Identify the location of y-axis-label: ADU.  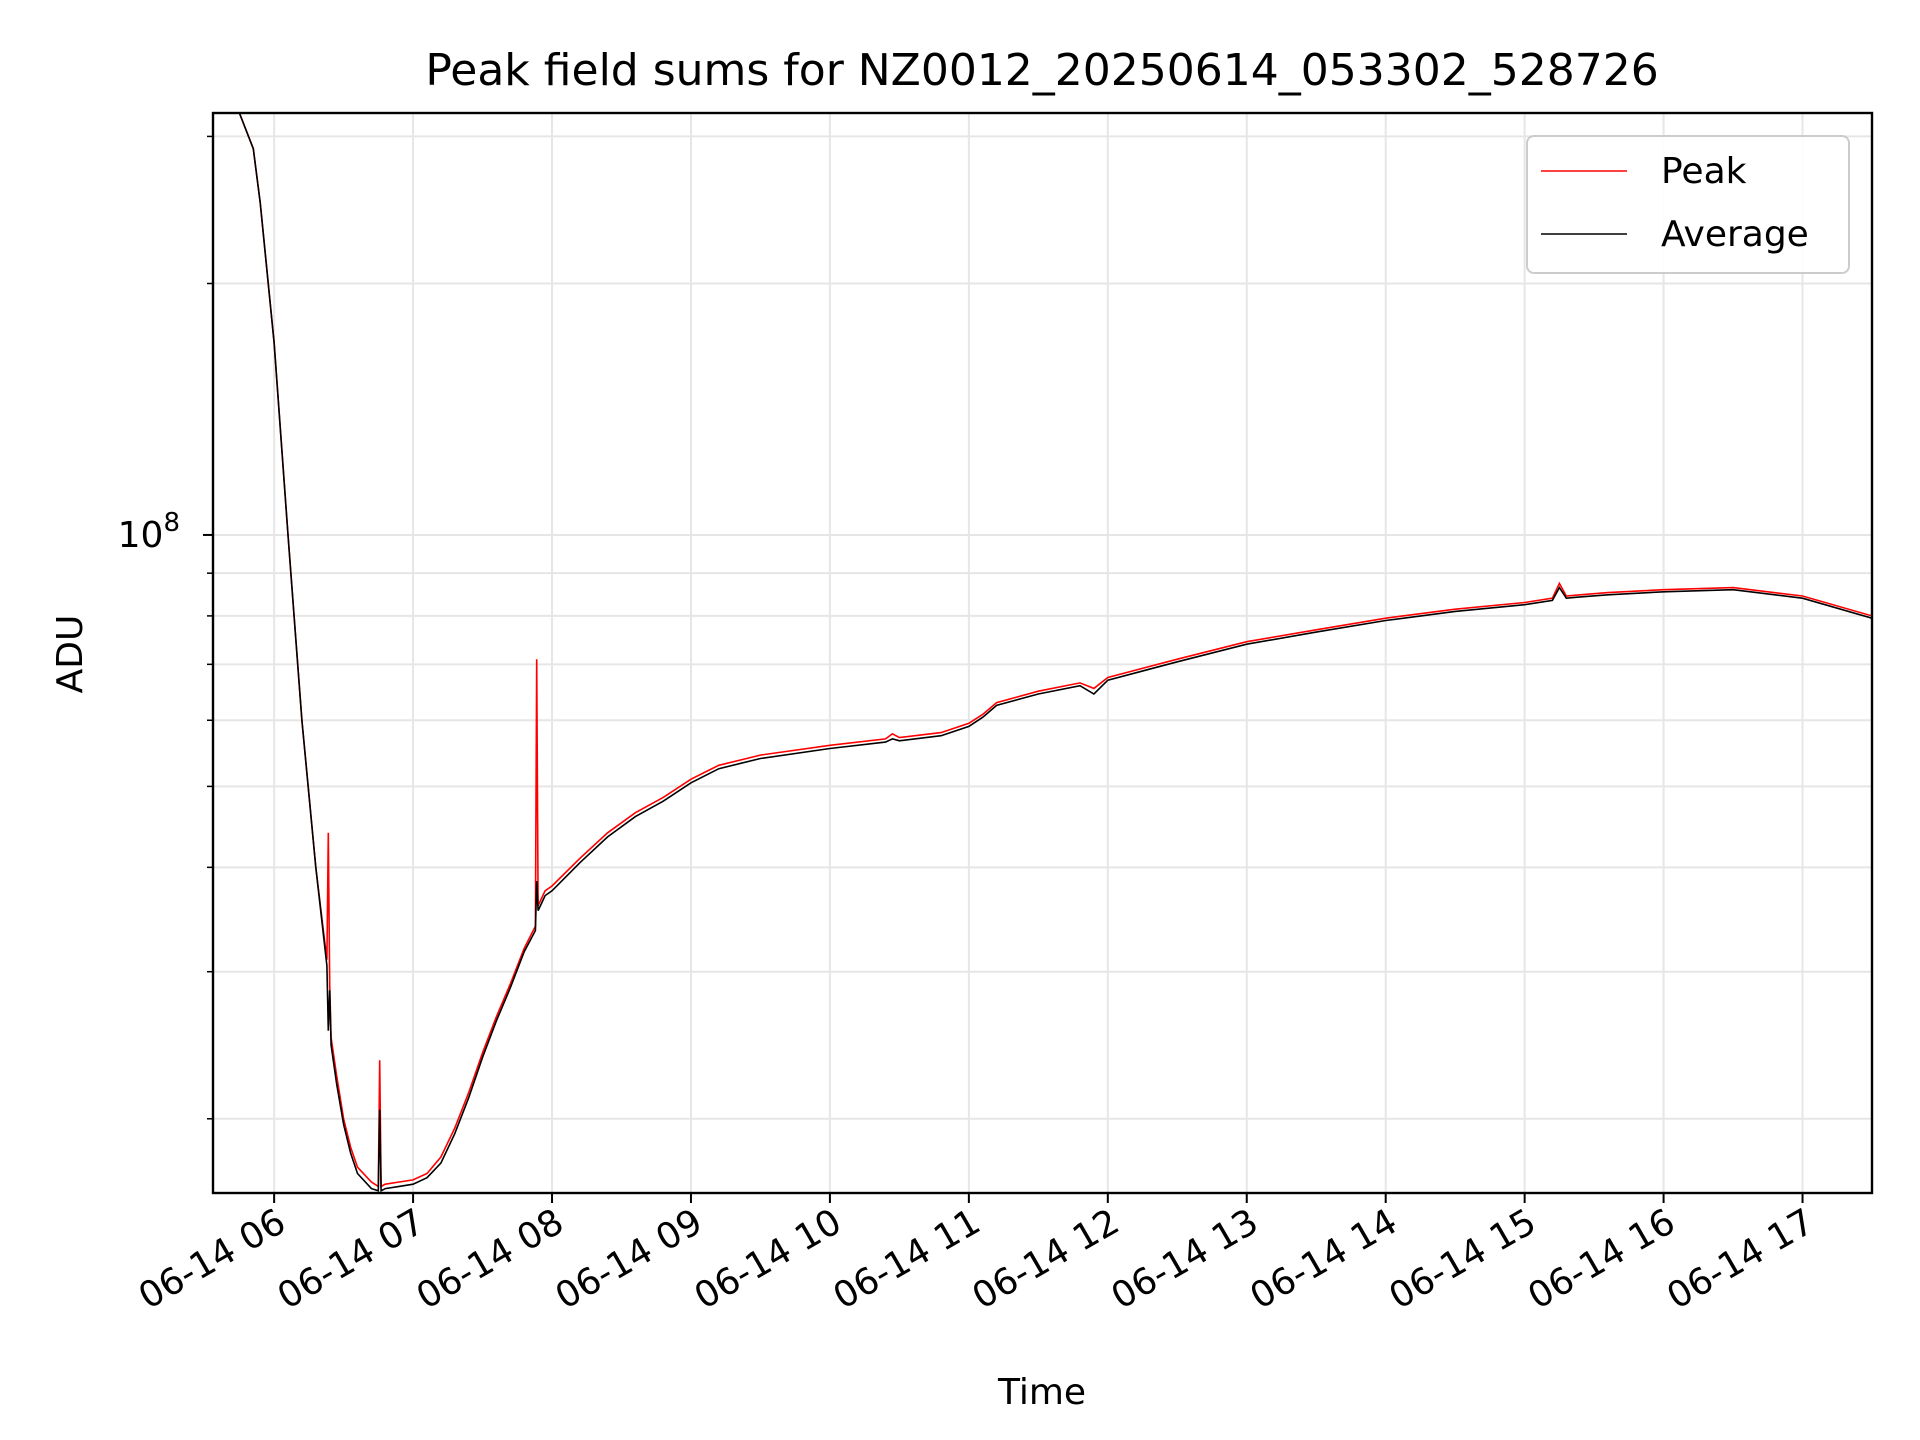
(70, 654).